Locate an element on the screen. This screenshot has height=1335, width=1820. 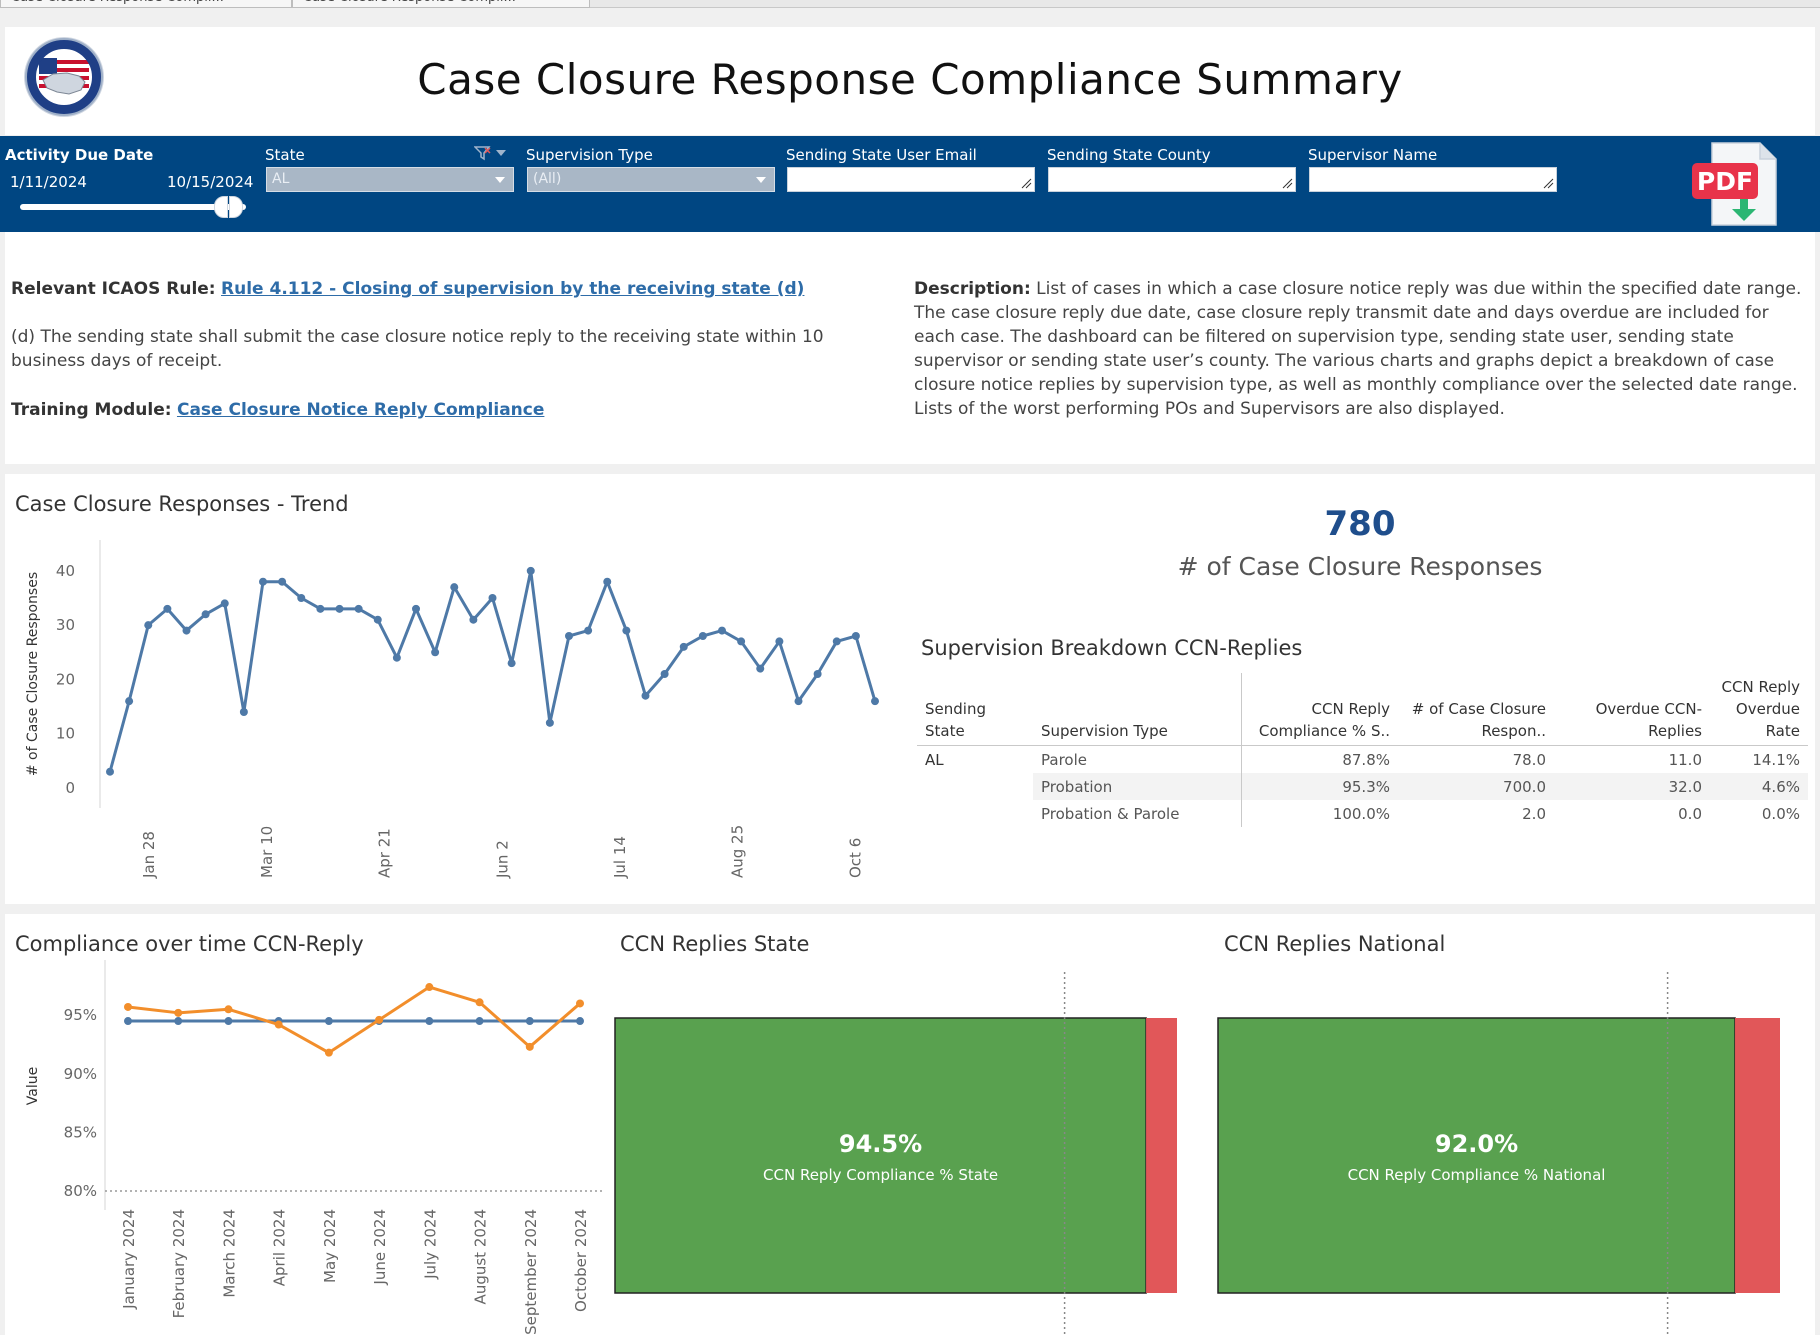
x-tick-label: August 2024 is located at coordinates (481, 1256).